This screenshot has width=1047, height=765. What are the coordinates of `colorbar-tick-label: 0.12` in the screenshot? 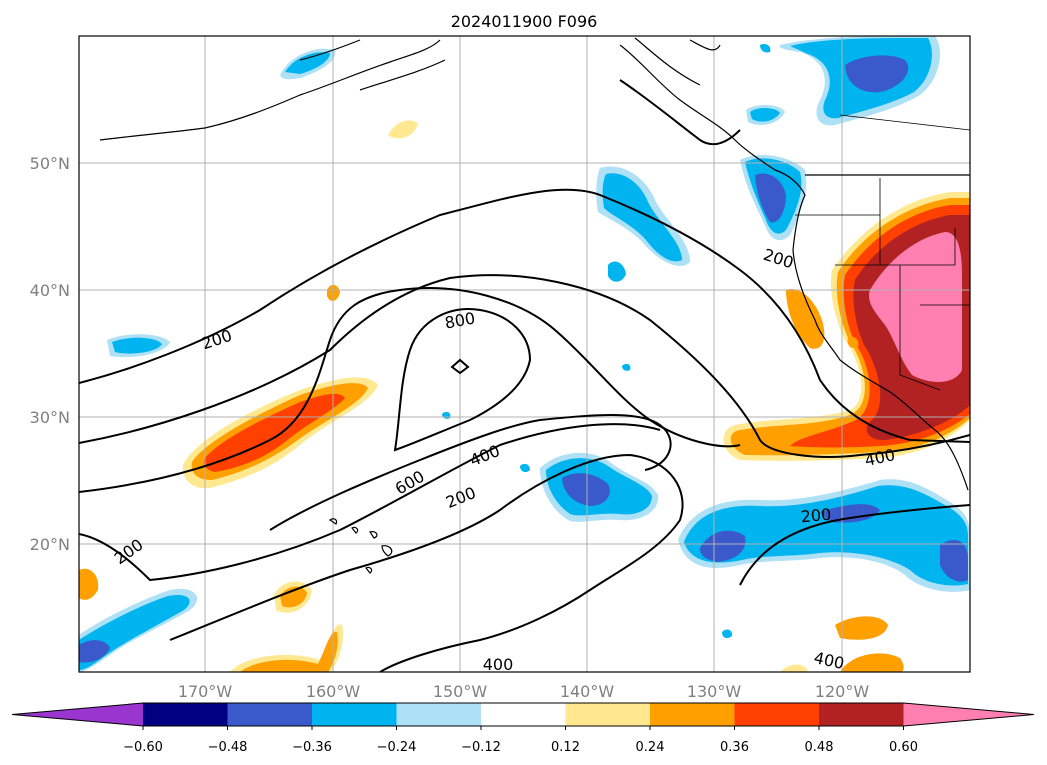 It's located at (565, 747).